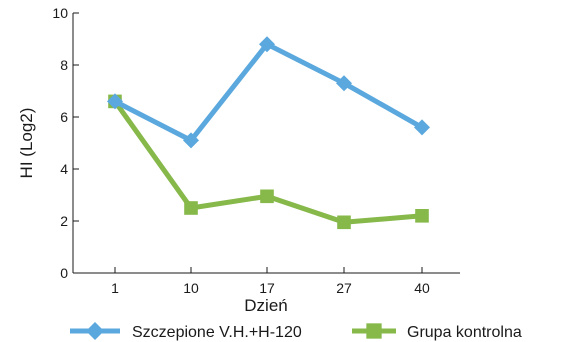  Describe the element at coordinates (344, 288) in the screenshot. I see `x-tick-label: 27` at that location.